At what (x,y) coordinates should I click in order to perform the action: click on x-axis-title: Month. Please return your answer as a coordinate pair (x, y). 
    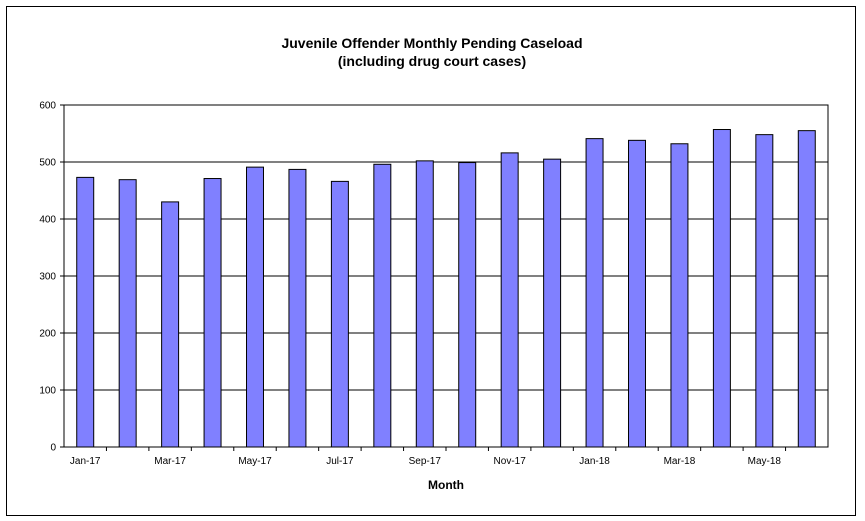
    Looking at the image, I should click on (446, 485).